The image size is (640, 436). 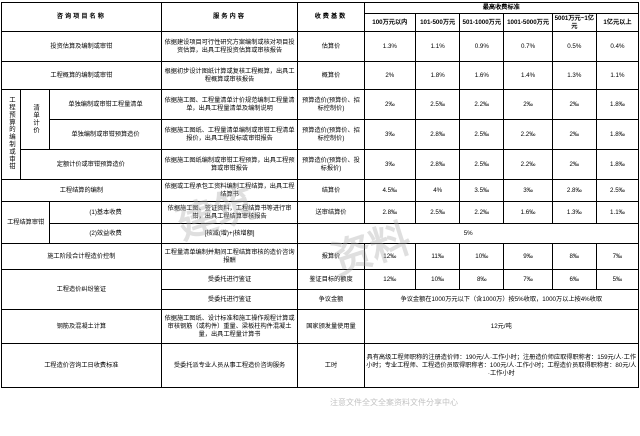 I want to click on row-value: 5‰, so click(x=617, y=280).